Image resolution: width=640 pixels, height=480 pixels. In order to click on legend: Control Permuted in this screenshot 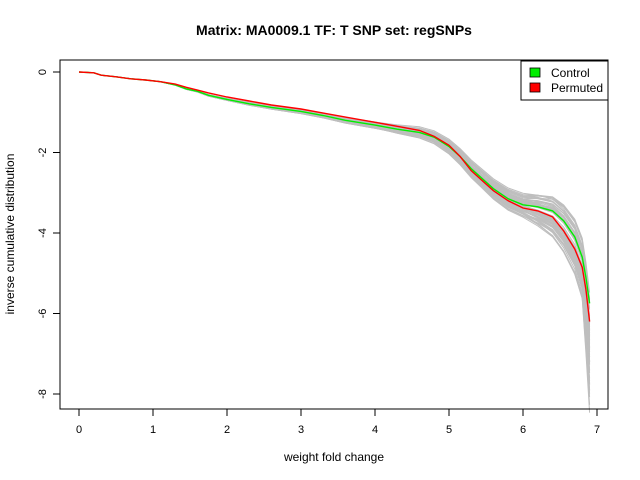, I will do `click(564, 80)`.